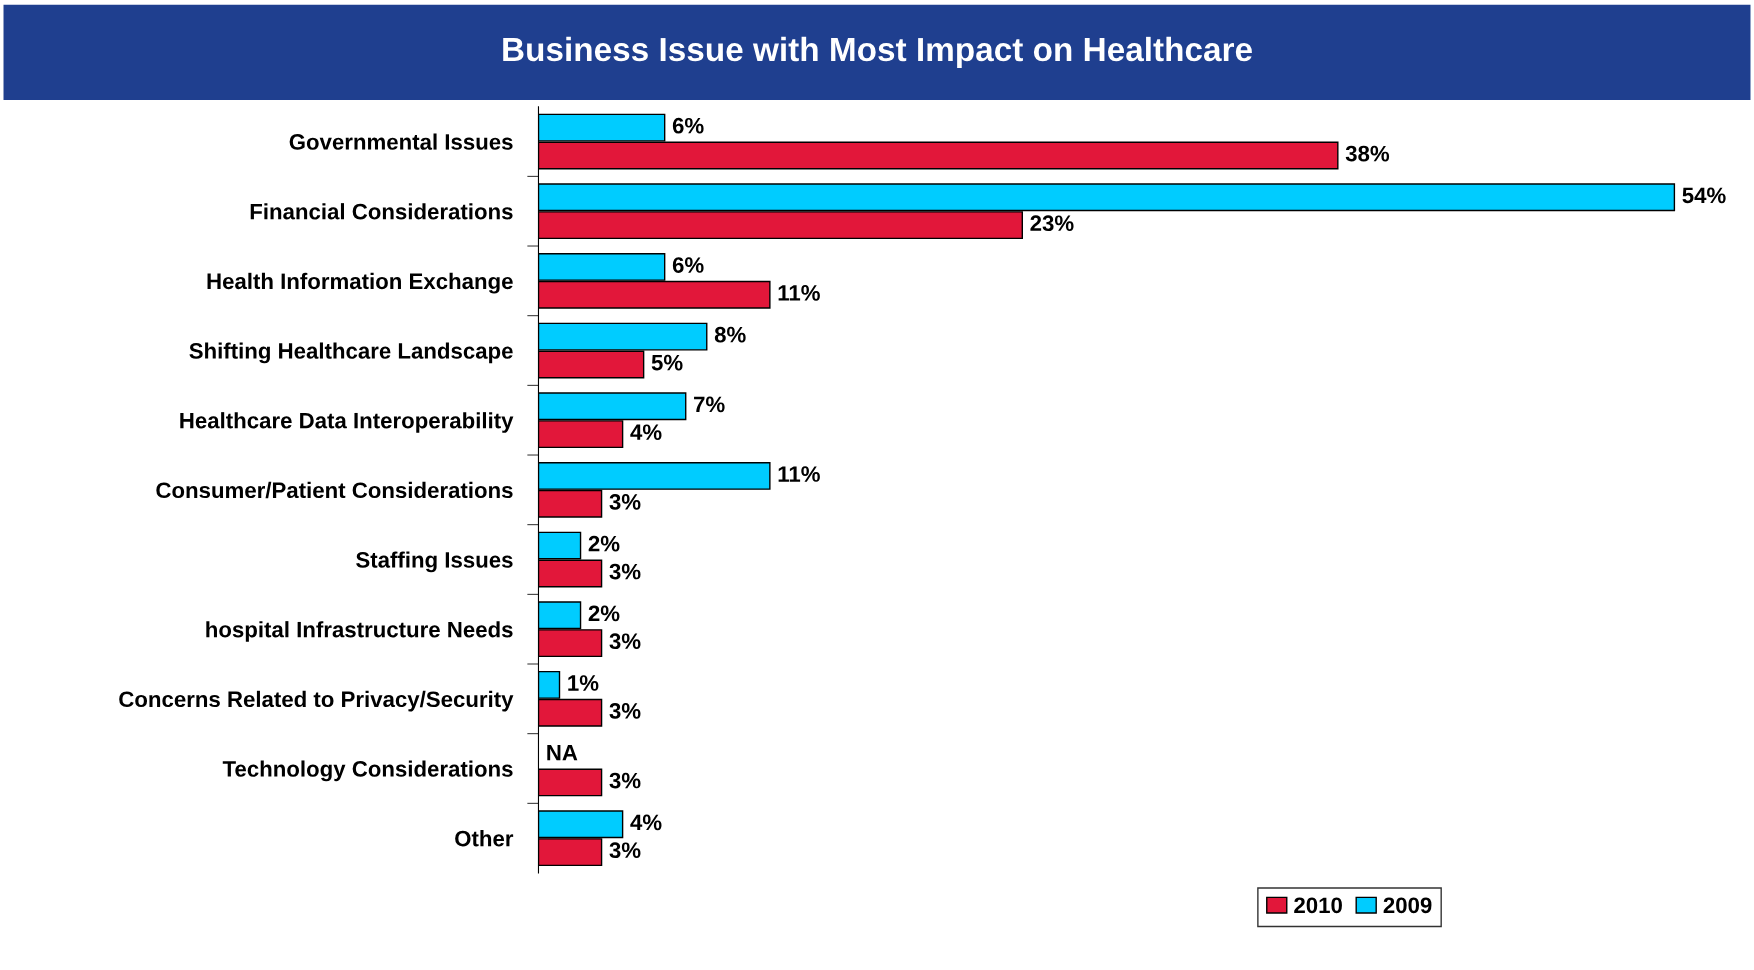 The image size is (1754, 970). Describe the element at coordinates (877, 52) in the screenshot. I see `chart-title: Business Issue with Most Impact on Healthcare` at that location.